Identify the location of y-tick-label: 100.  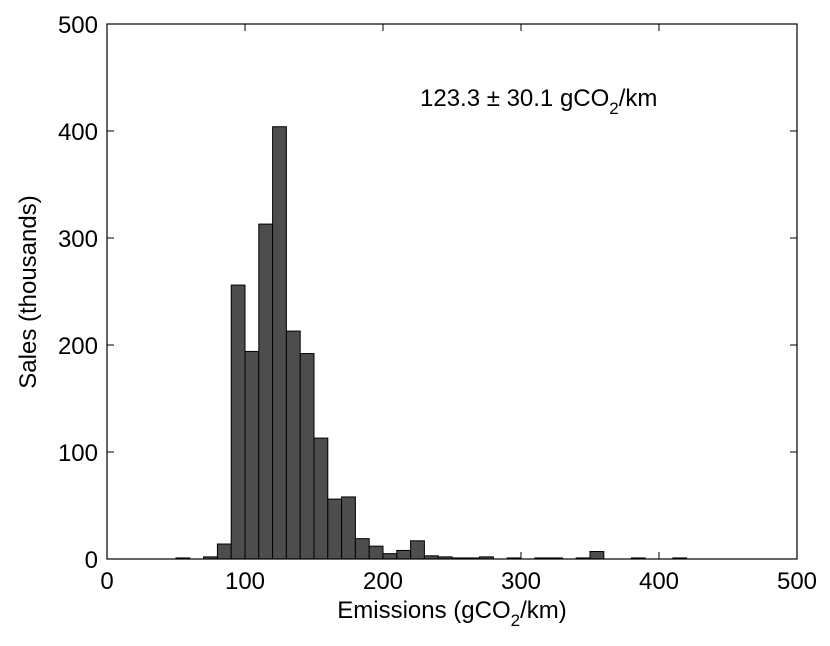
(78, 453).